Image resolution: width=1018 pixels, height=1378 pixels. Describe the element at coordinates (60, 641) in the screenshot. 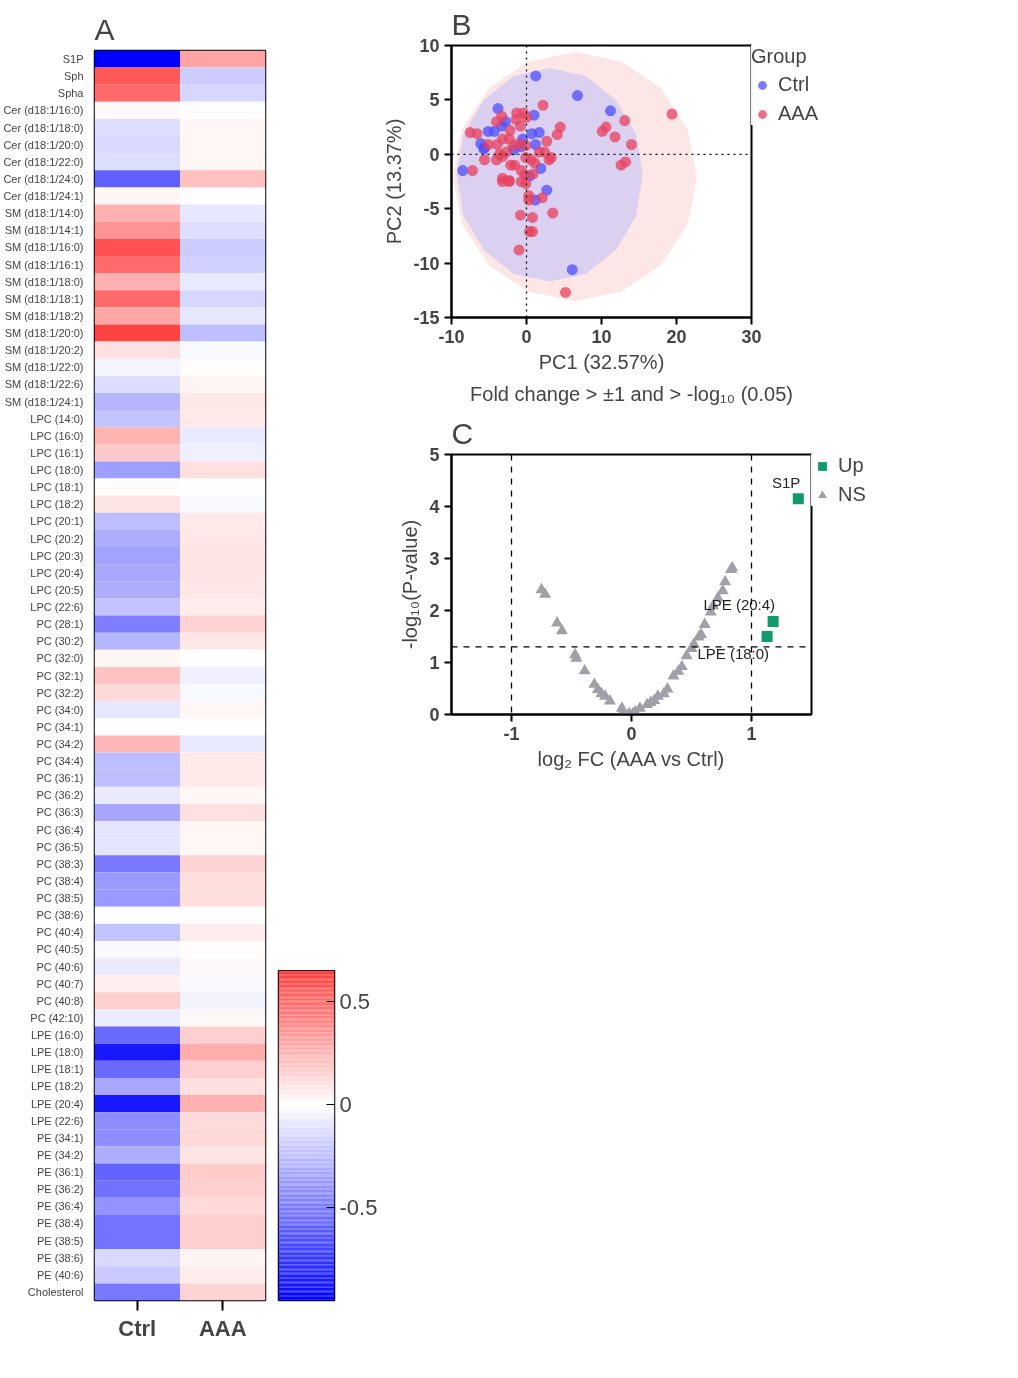

I see `y-tick-label: PC (30:2)` at that location.